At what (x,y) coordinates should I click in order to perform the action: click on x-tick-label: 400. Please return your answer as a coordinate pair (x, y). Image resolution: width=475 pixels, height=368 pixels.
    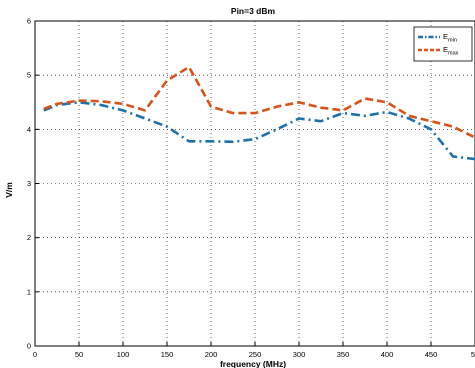
    Looking at the image, I should click on (387, 354).